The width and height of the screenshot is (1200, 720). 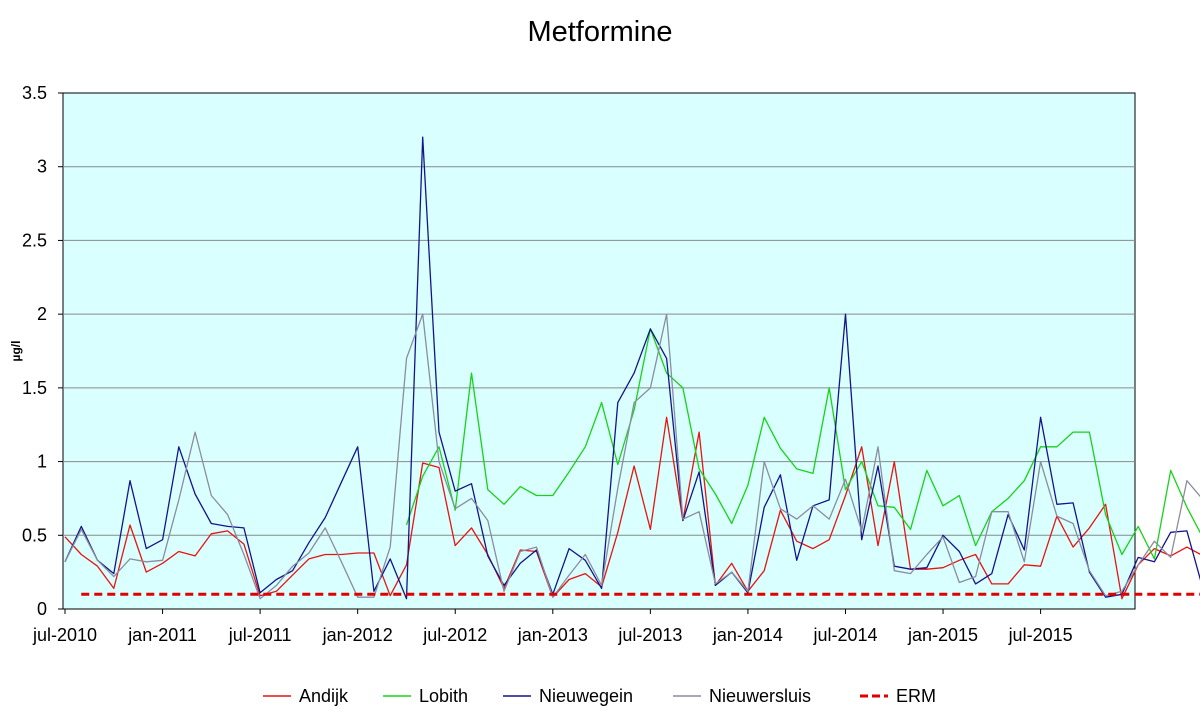 What do you see at coordinates (844, 635) in the screenshot?
I see `x-tick-label: jul-2014` at bounding box center [844, 635].